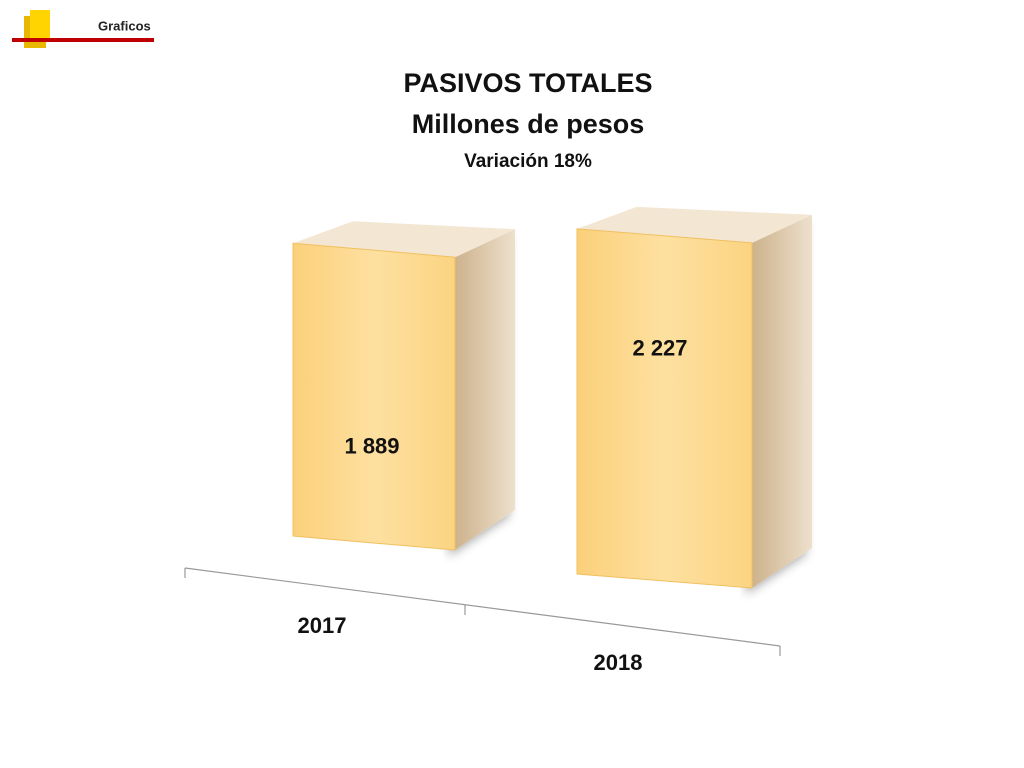 Image resolution: width=1024 pixels, height=768 pixels. I want to click on value-label: 2 227, so click(659, 348).